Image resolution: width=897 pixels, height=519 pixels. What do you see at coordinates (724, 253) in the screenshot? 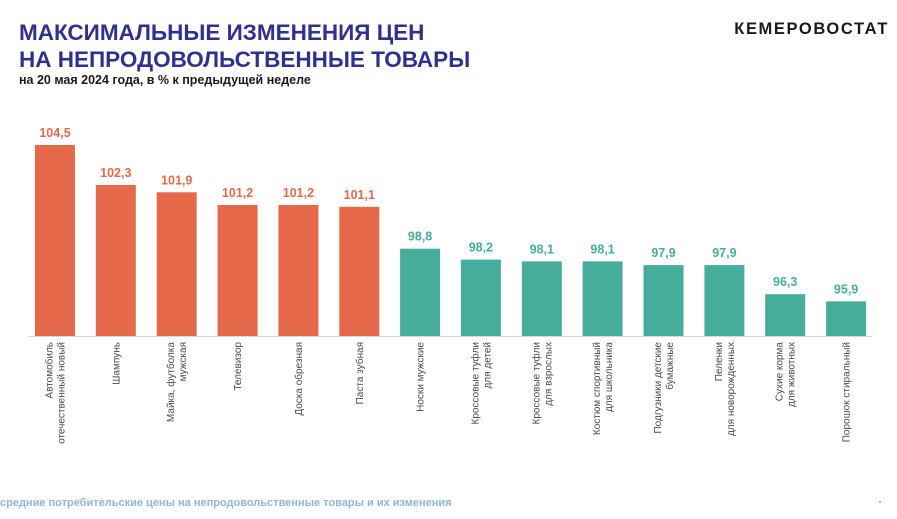
I see `value-label-11: 97,9` at bounding box center [724, 253].